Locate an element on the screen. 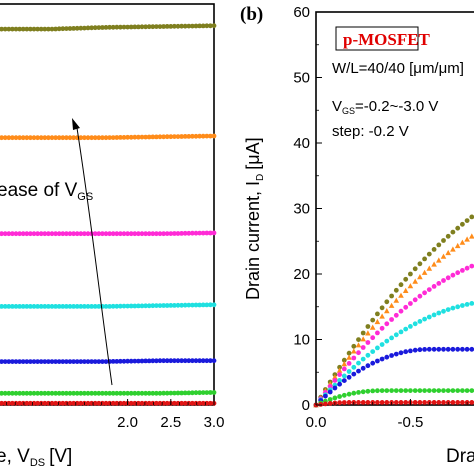  legend-box is located at coordinates (377, 38).